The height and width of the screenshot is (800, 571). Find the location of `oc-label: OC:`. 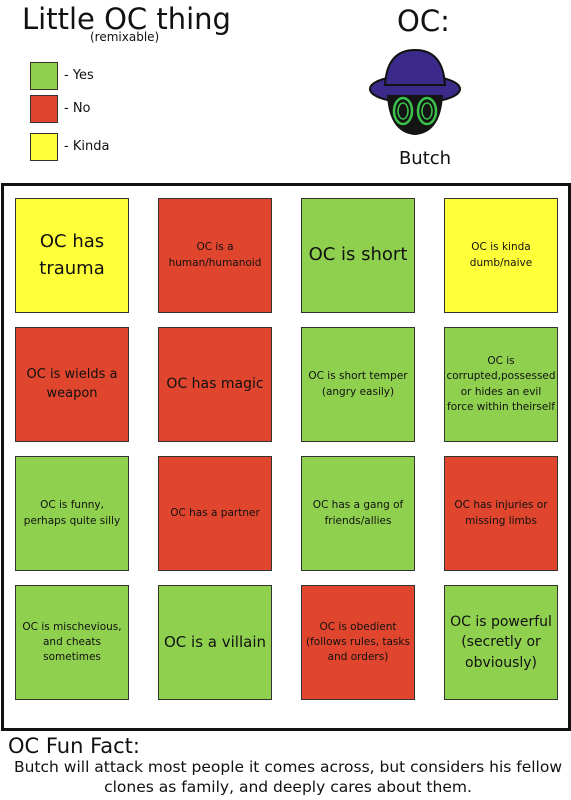

oc-label: OC: is located at coordinates (423, 21).